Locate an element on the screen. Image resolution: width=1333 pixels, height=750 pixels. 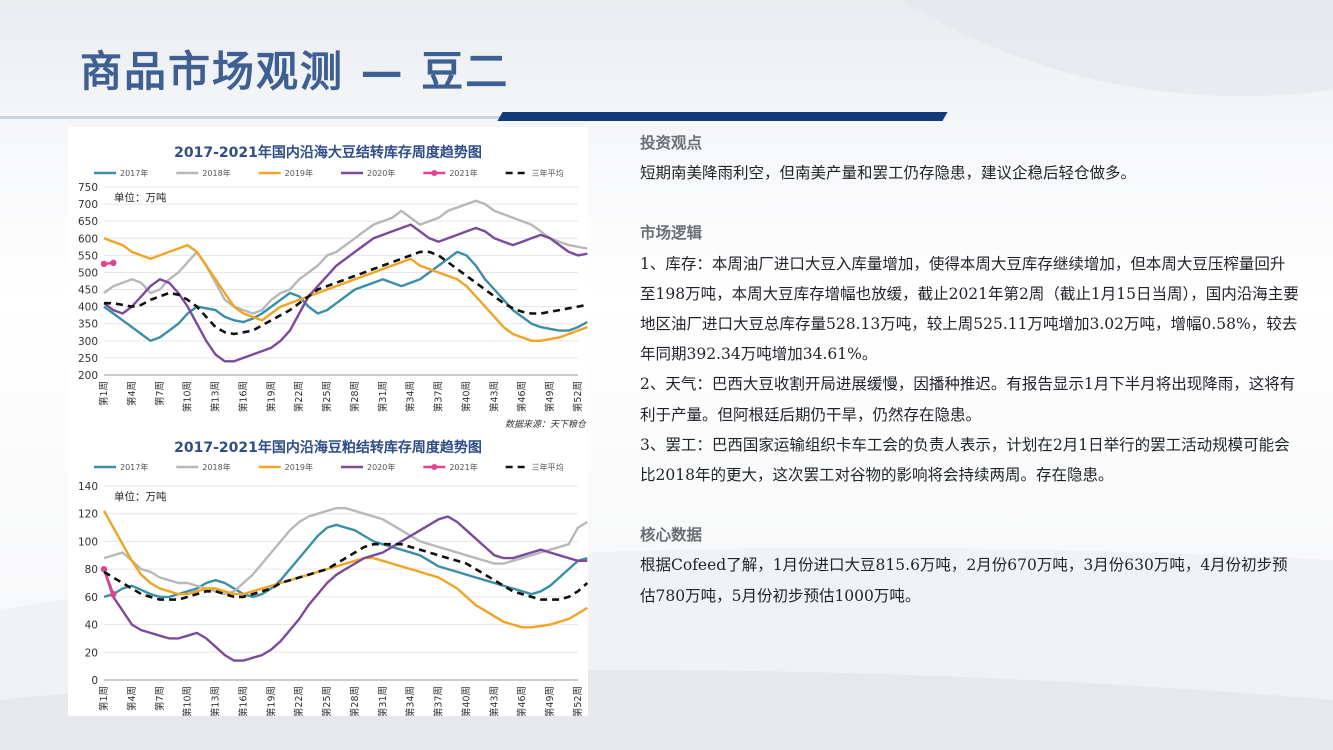
legend-label: 2021年 is located at coordinates (463, 173).